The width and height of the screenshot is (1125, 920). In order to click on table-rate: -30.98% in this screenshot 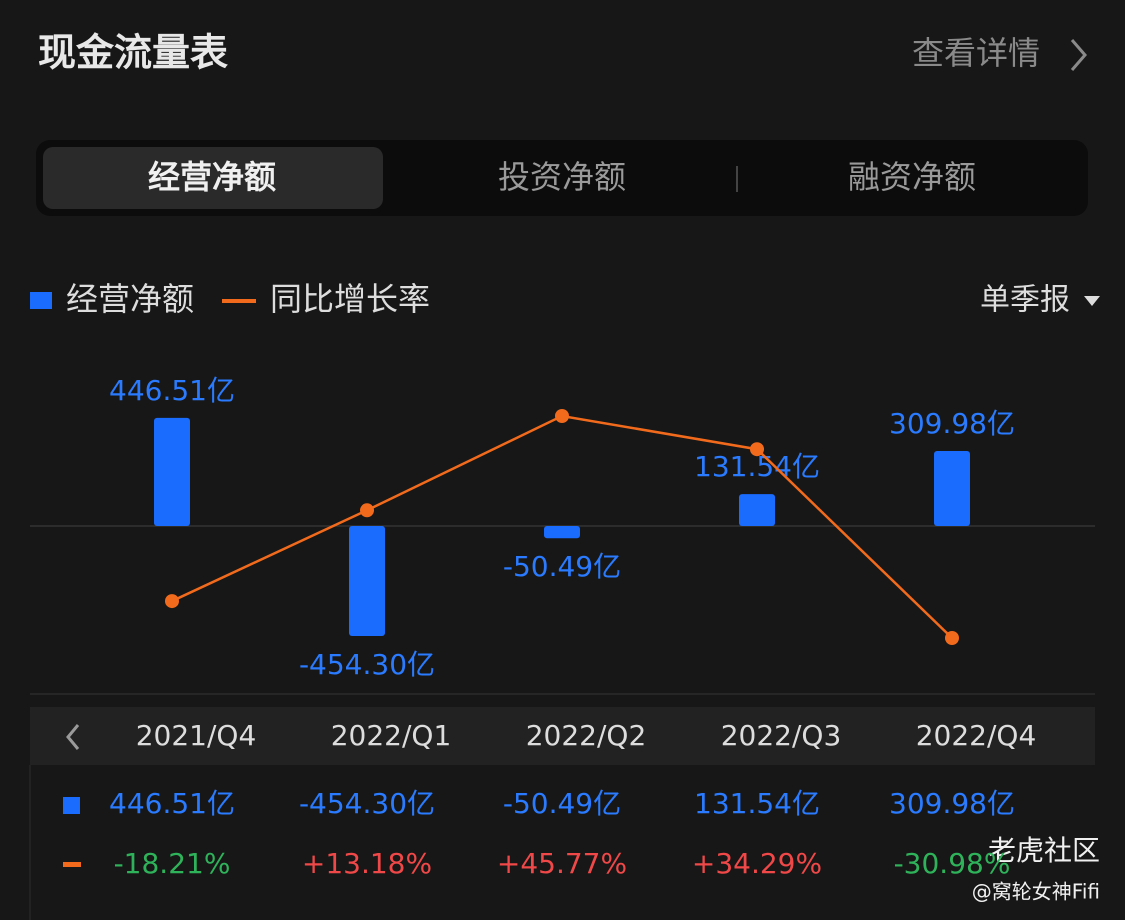, I will do `click(952, 863)`.